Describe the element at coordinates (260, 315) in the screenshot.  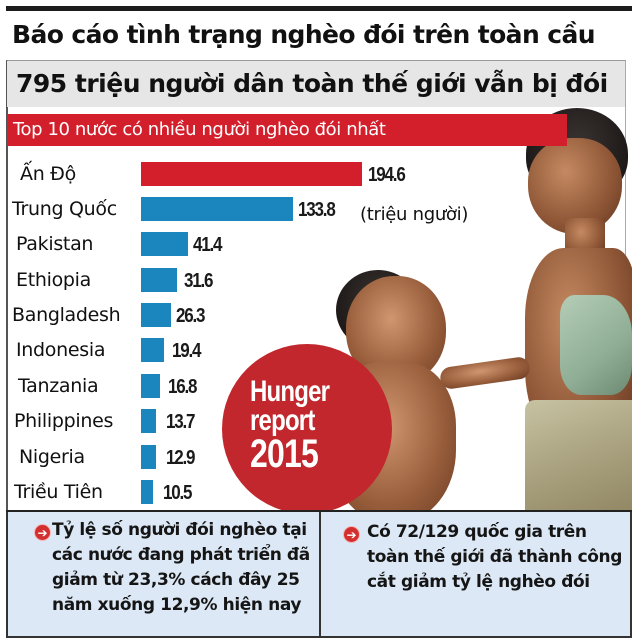
I see `bar-row-bangladesh: Bangladesh 26.3` at that location.